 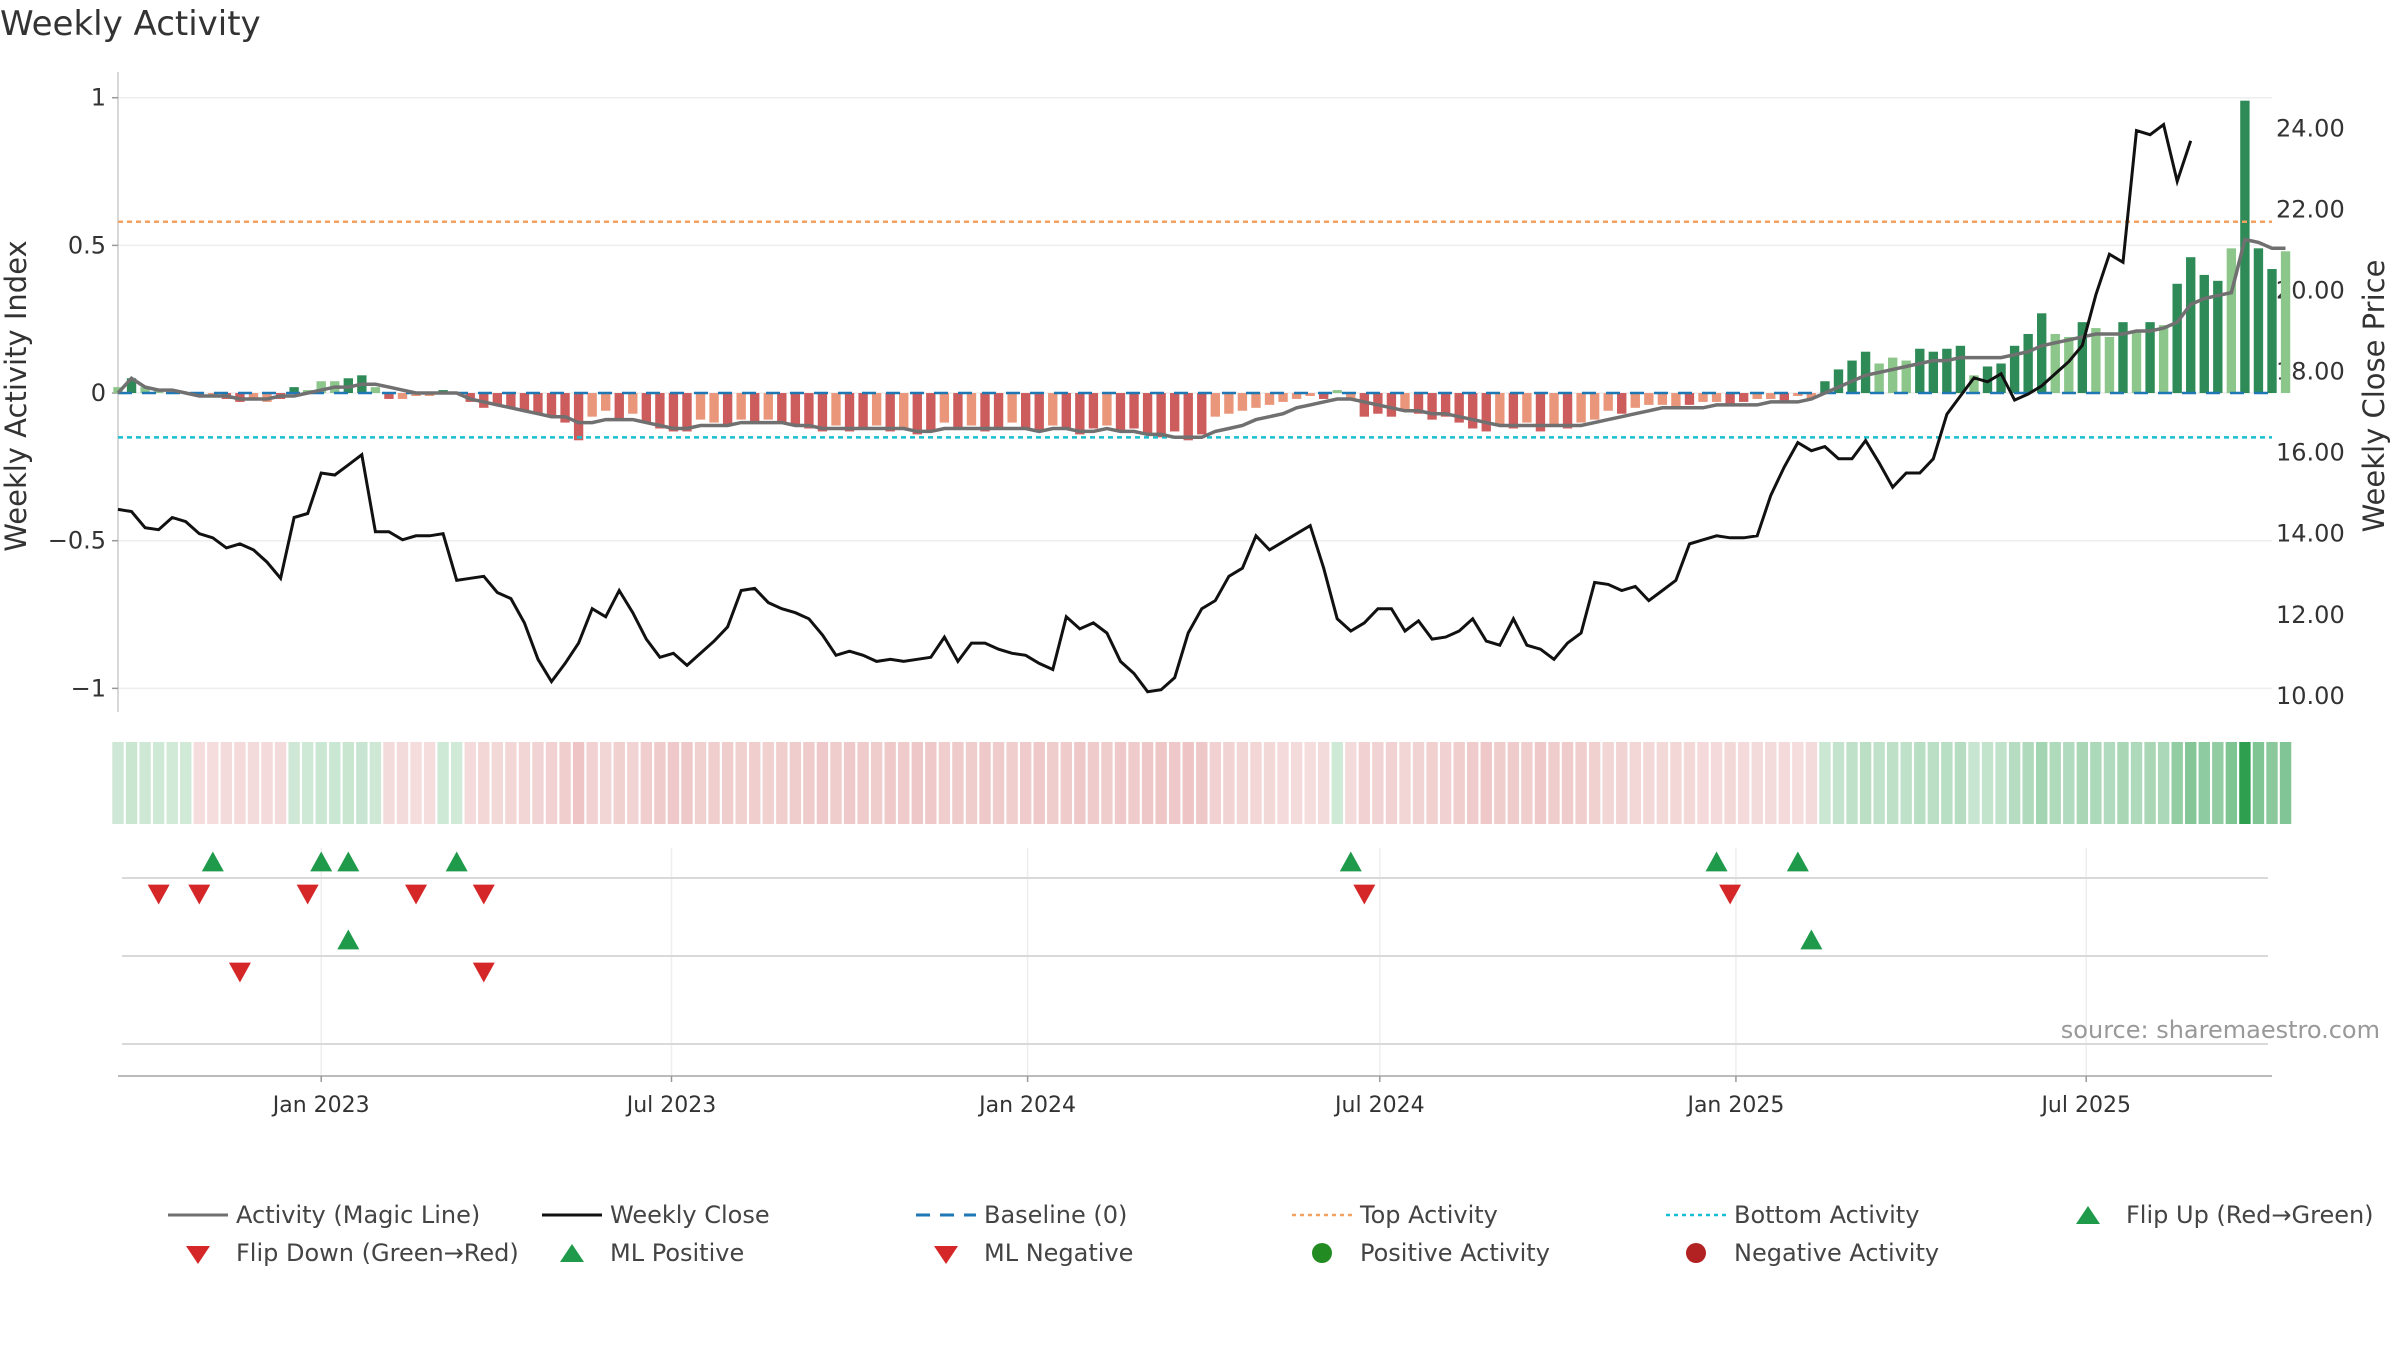 What do you see at coordinates (2310, 210) in the screenshot?
I see `y2-tick-label: 22.00` at bounding box center [2310, 210].